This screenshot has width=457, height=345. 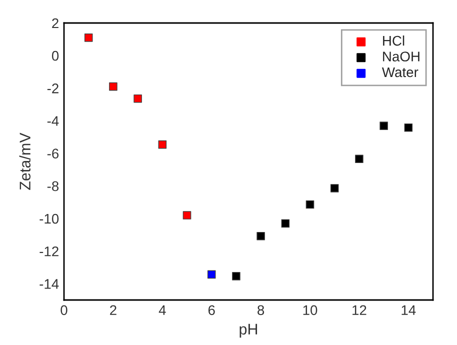 What do you see at coordinates (55, 23) in the screenshot?
I see `y-tick-label: 2` at bounding box center [55, 23].